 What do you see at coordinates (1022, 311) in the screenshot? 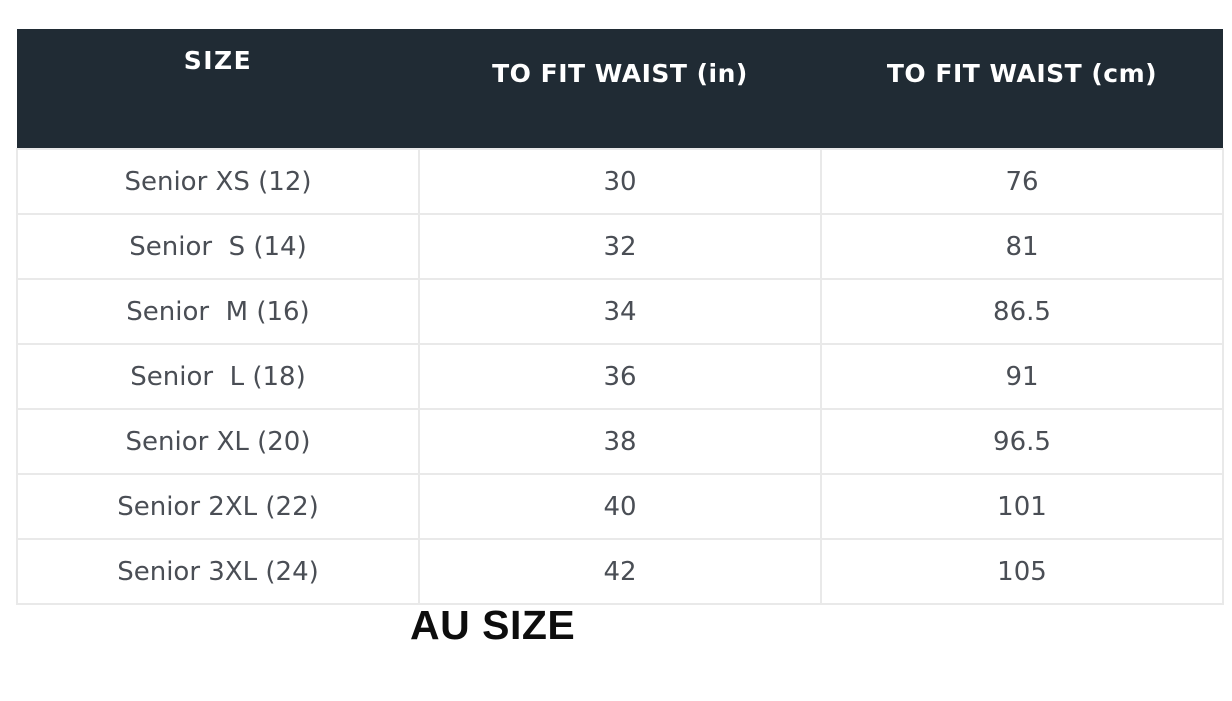
I see `cell-waist-cm: 86.5` at bounding box center [1022, 311].